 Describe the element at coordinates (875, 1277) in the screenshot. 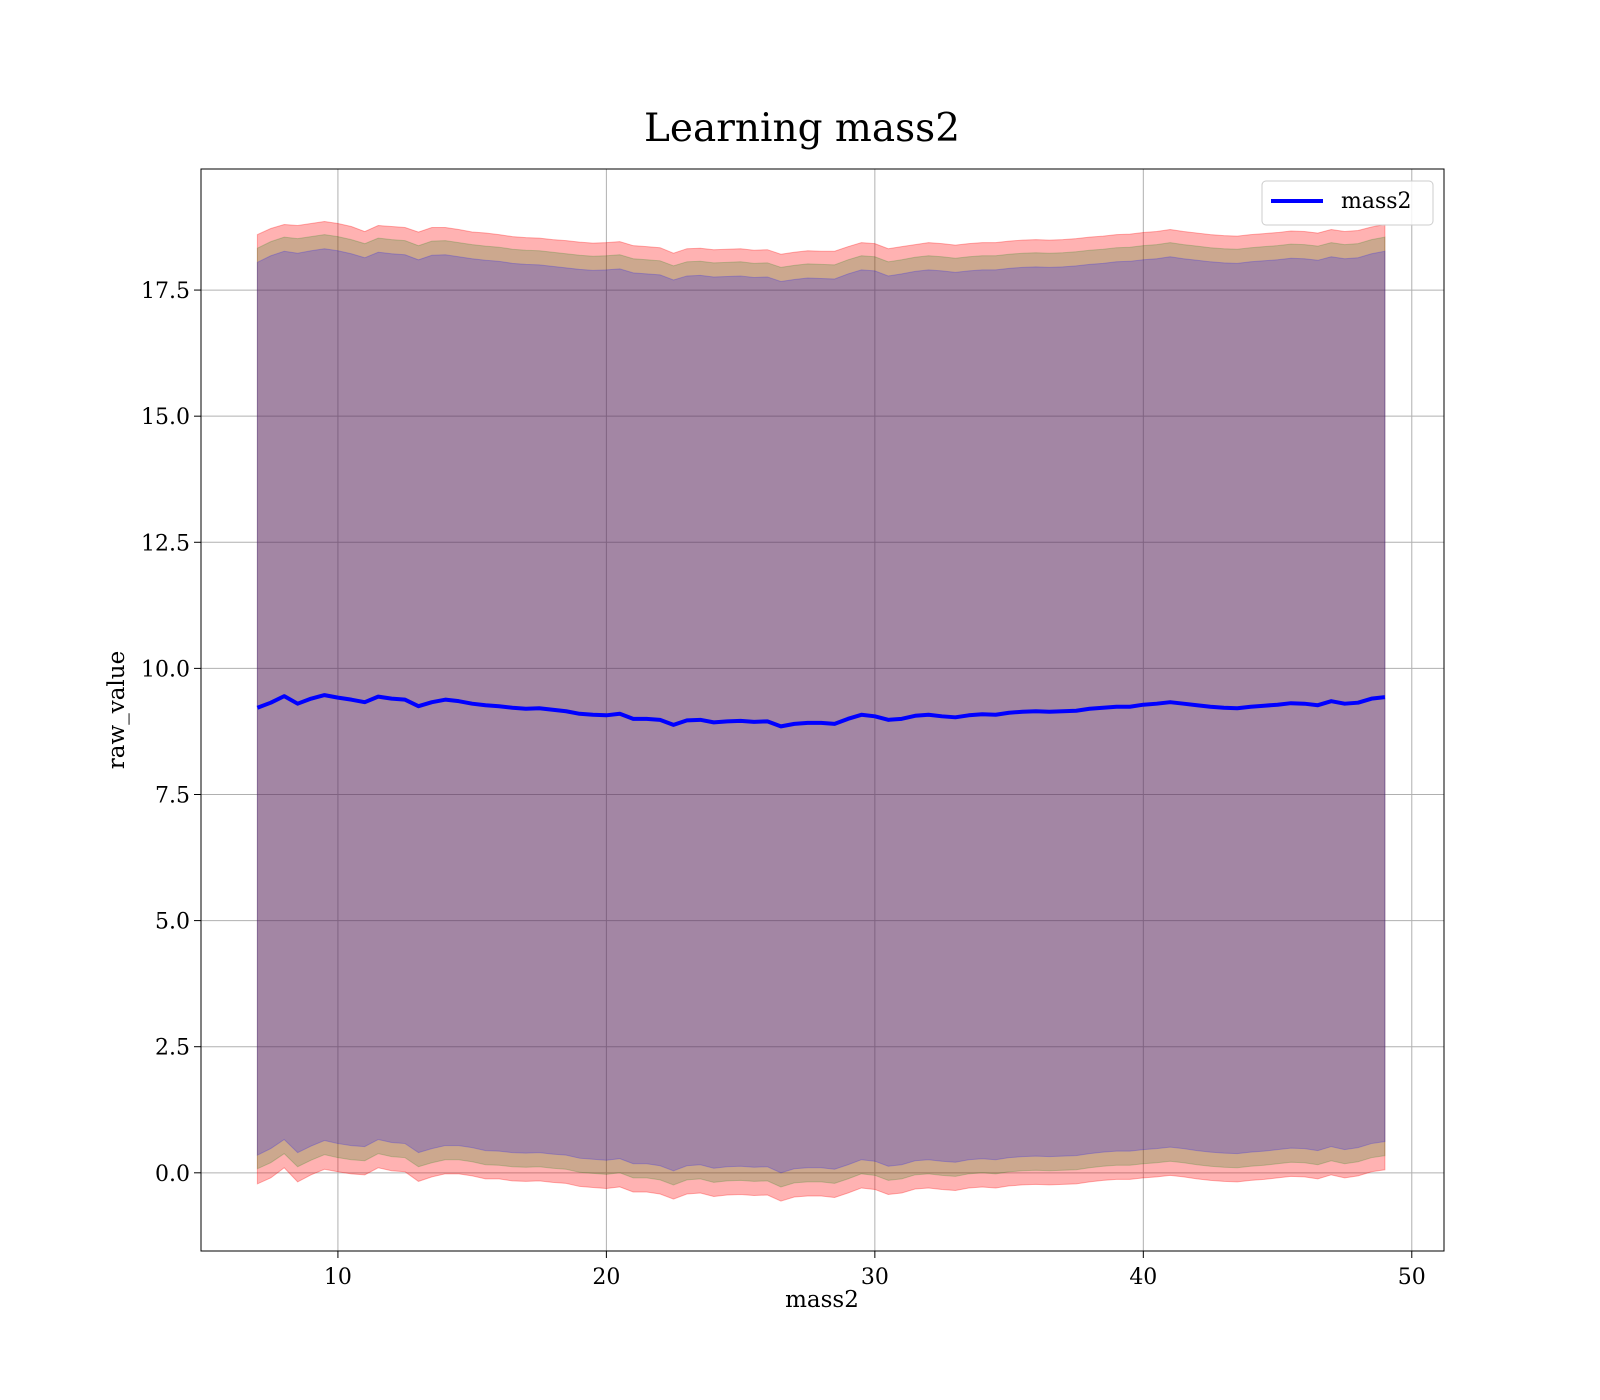

I see `x-tick-label: 30` at that location.